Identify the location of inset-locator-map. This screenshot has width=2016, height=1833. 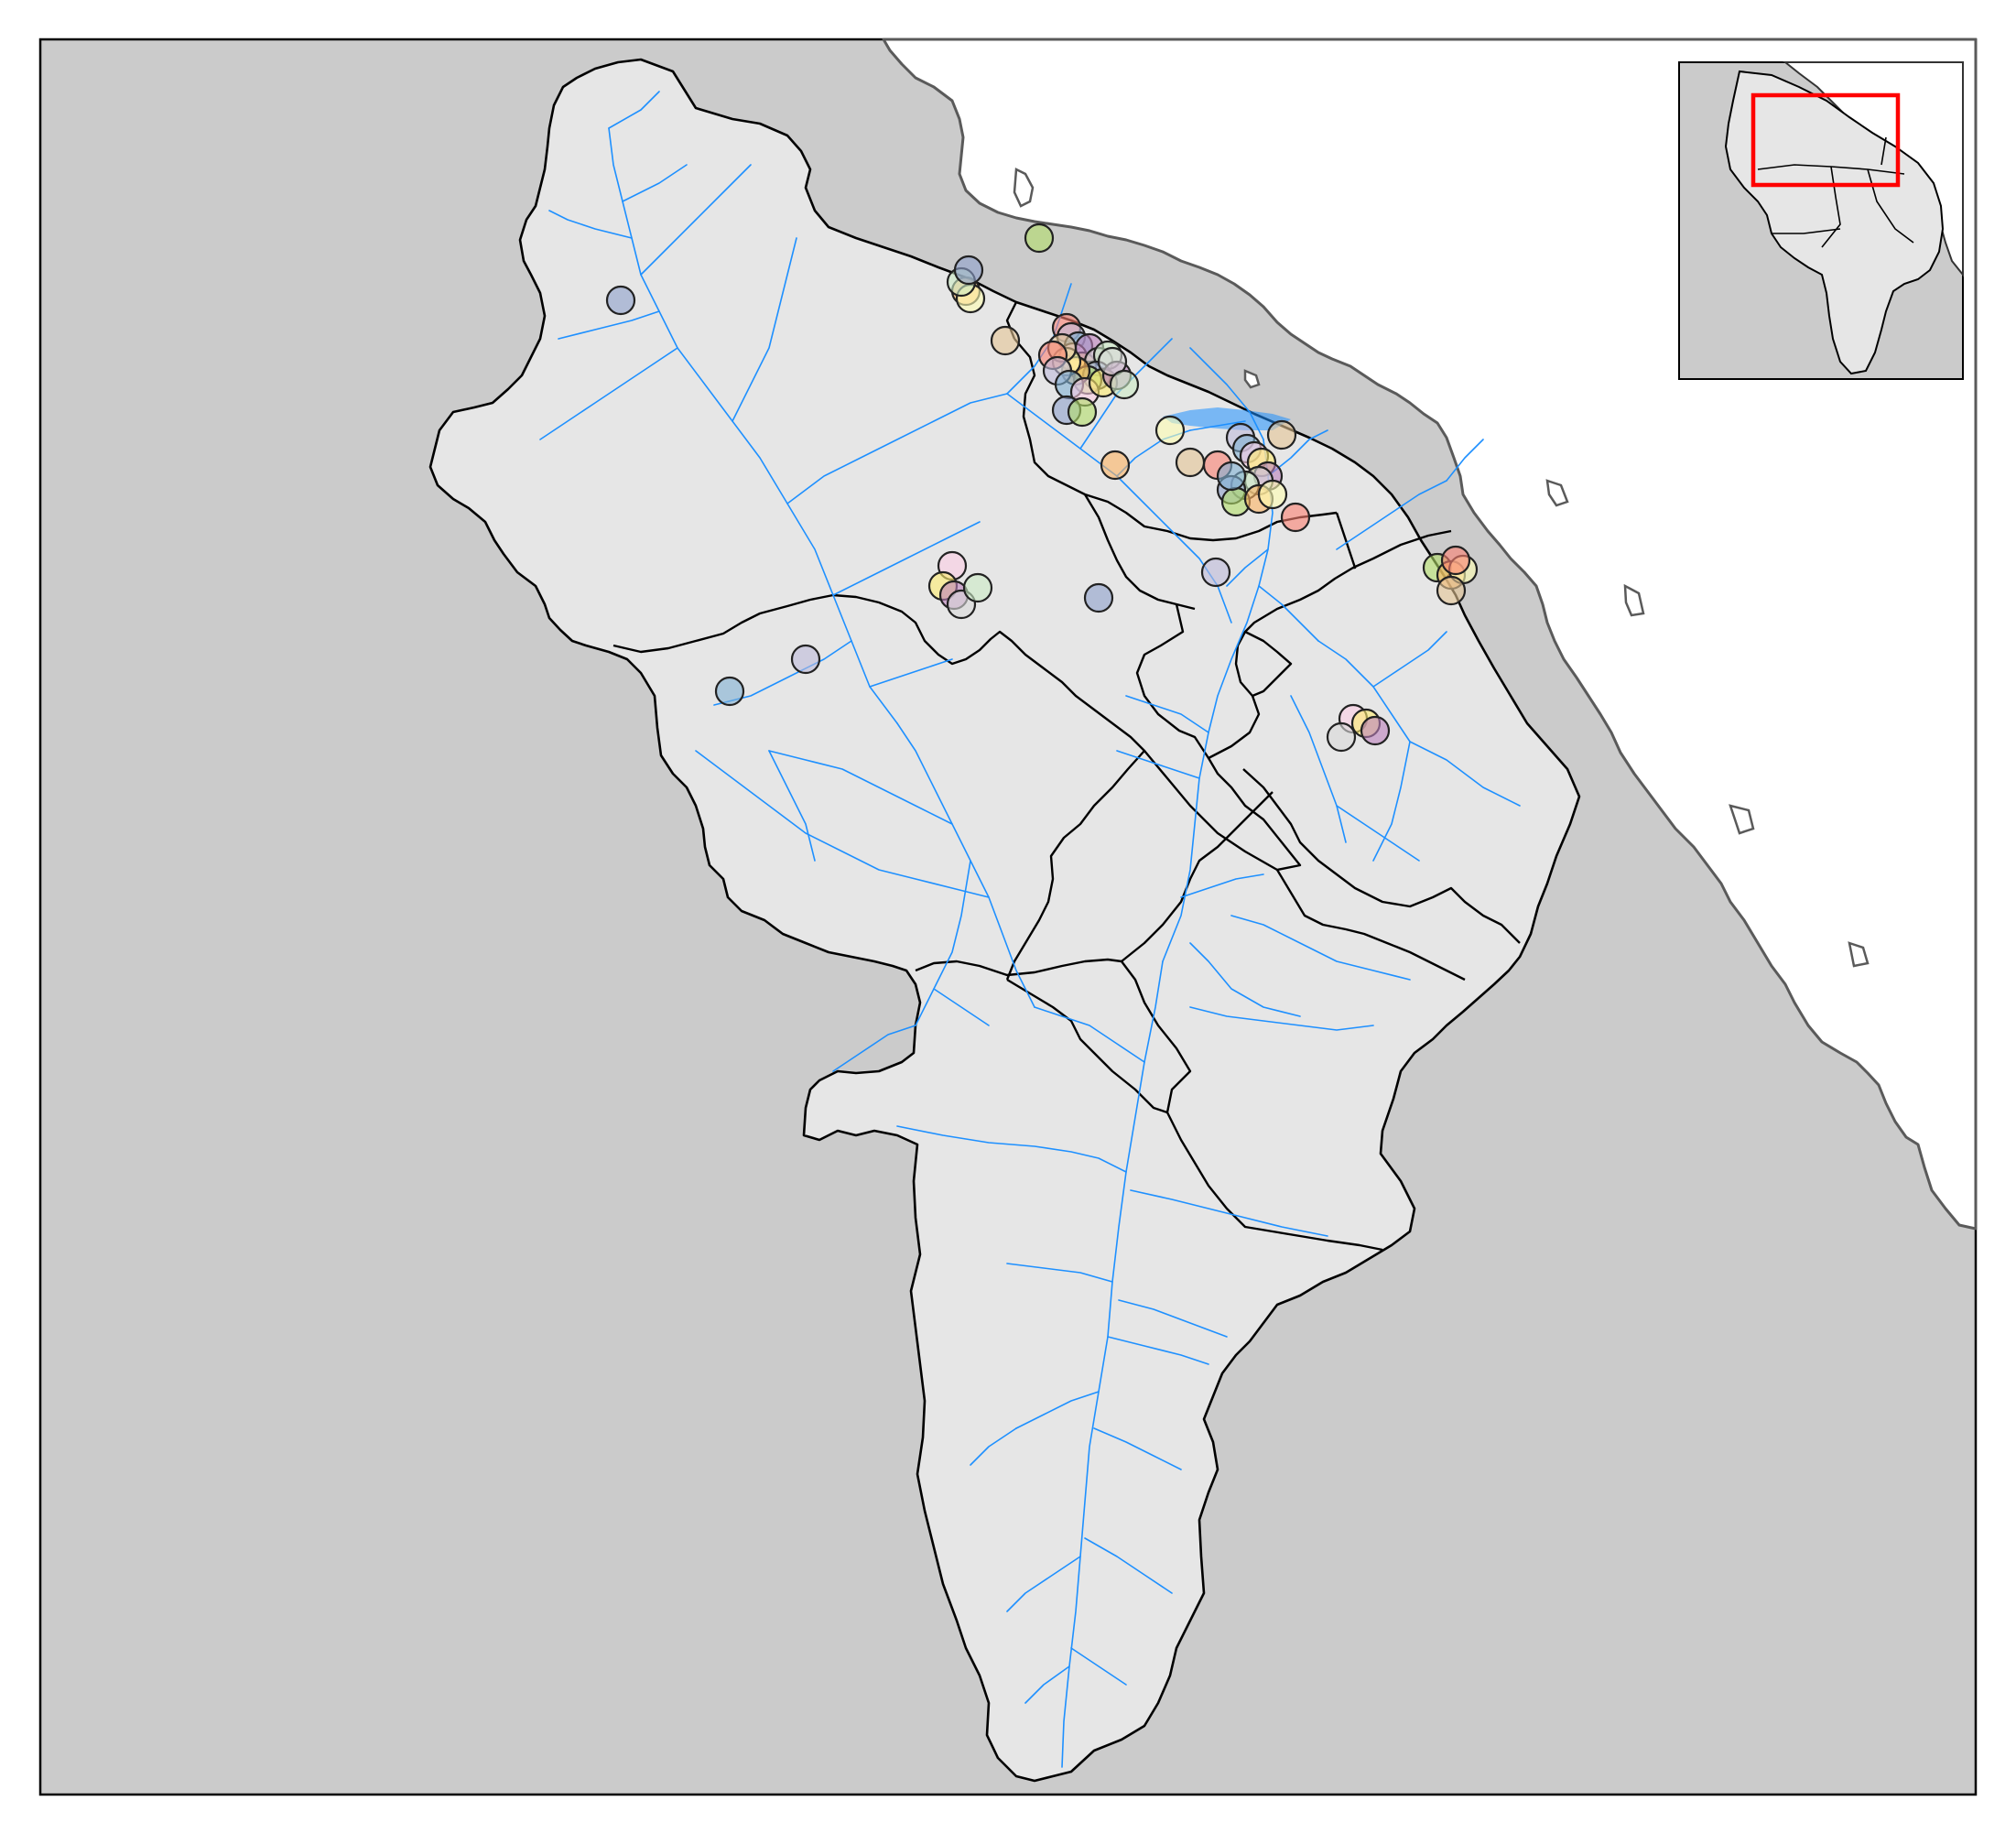
(1821, 220).